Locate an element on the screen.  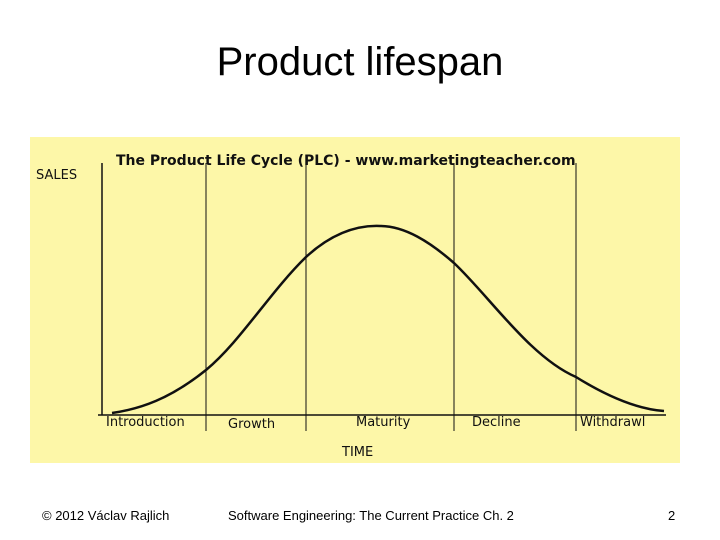
footer-copyright: © 2012 Václav Rajlich is located at coordinates (106, 515).